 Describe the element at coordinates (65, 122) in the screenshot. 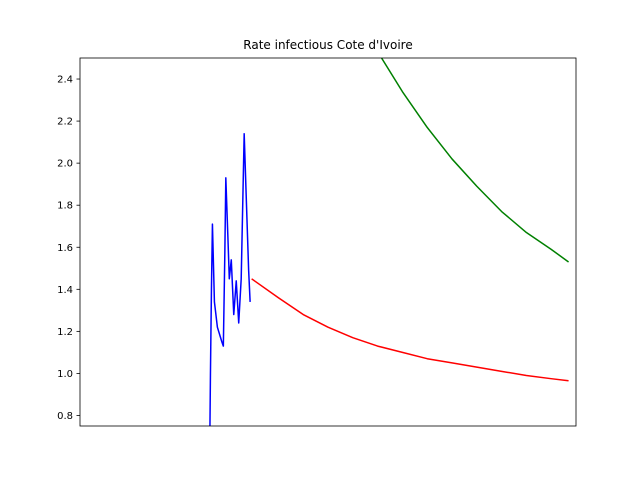

I see `y-tick-label: 2.2` at that location.